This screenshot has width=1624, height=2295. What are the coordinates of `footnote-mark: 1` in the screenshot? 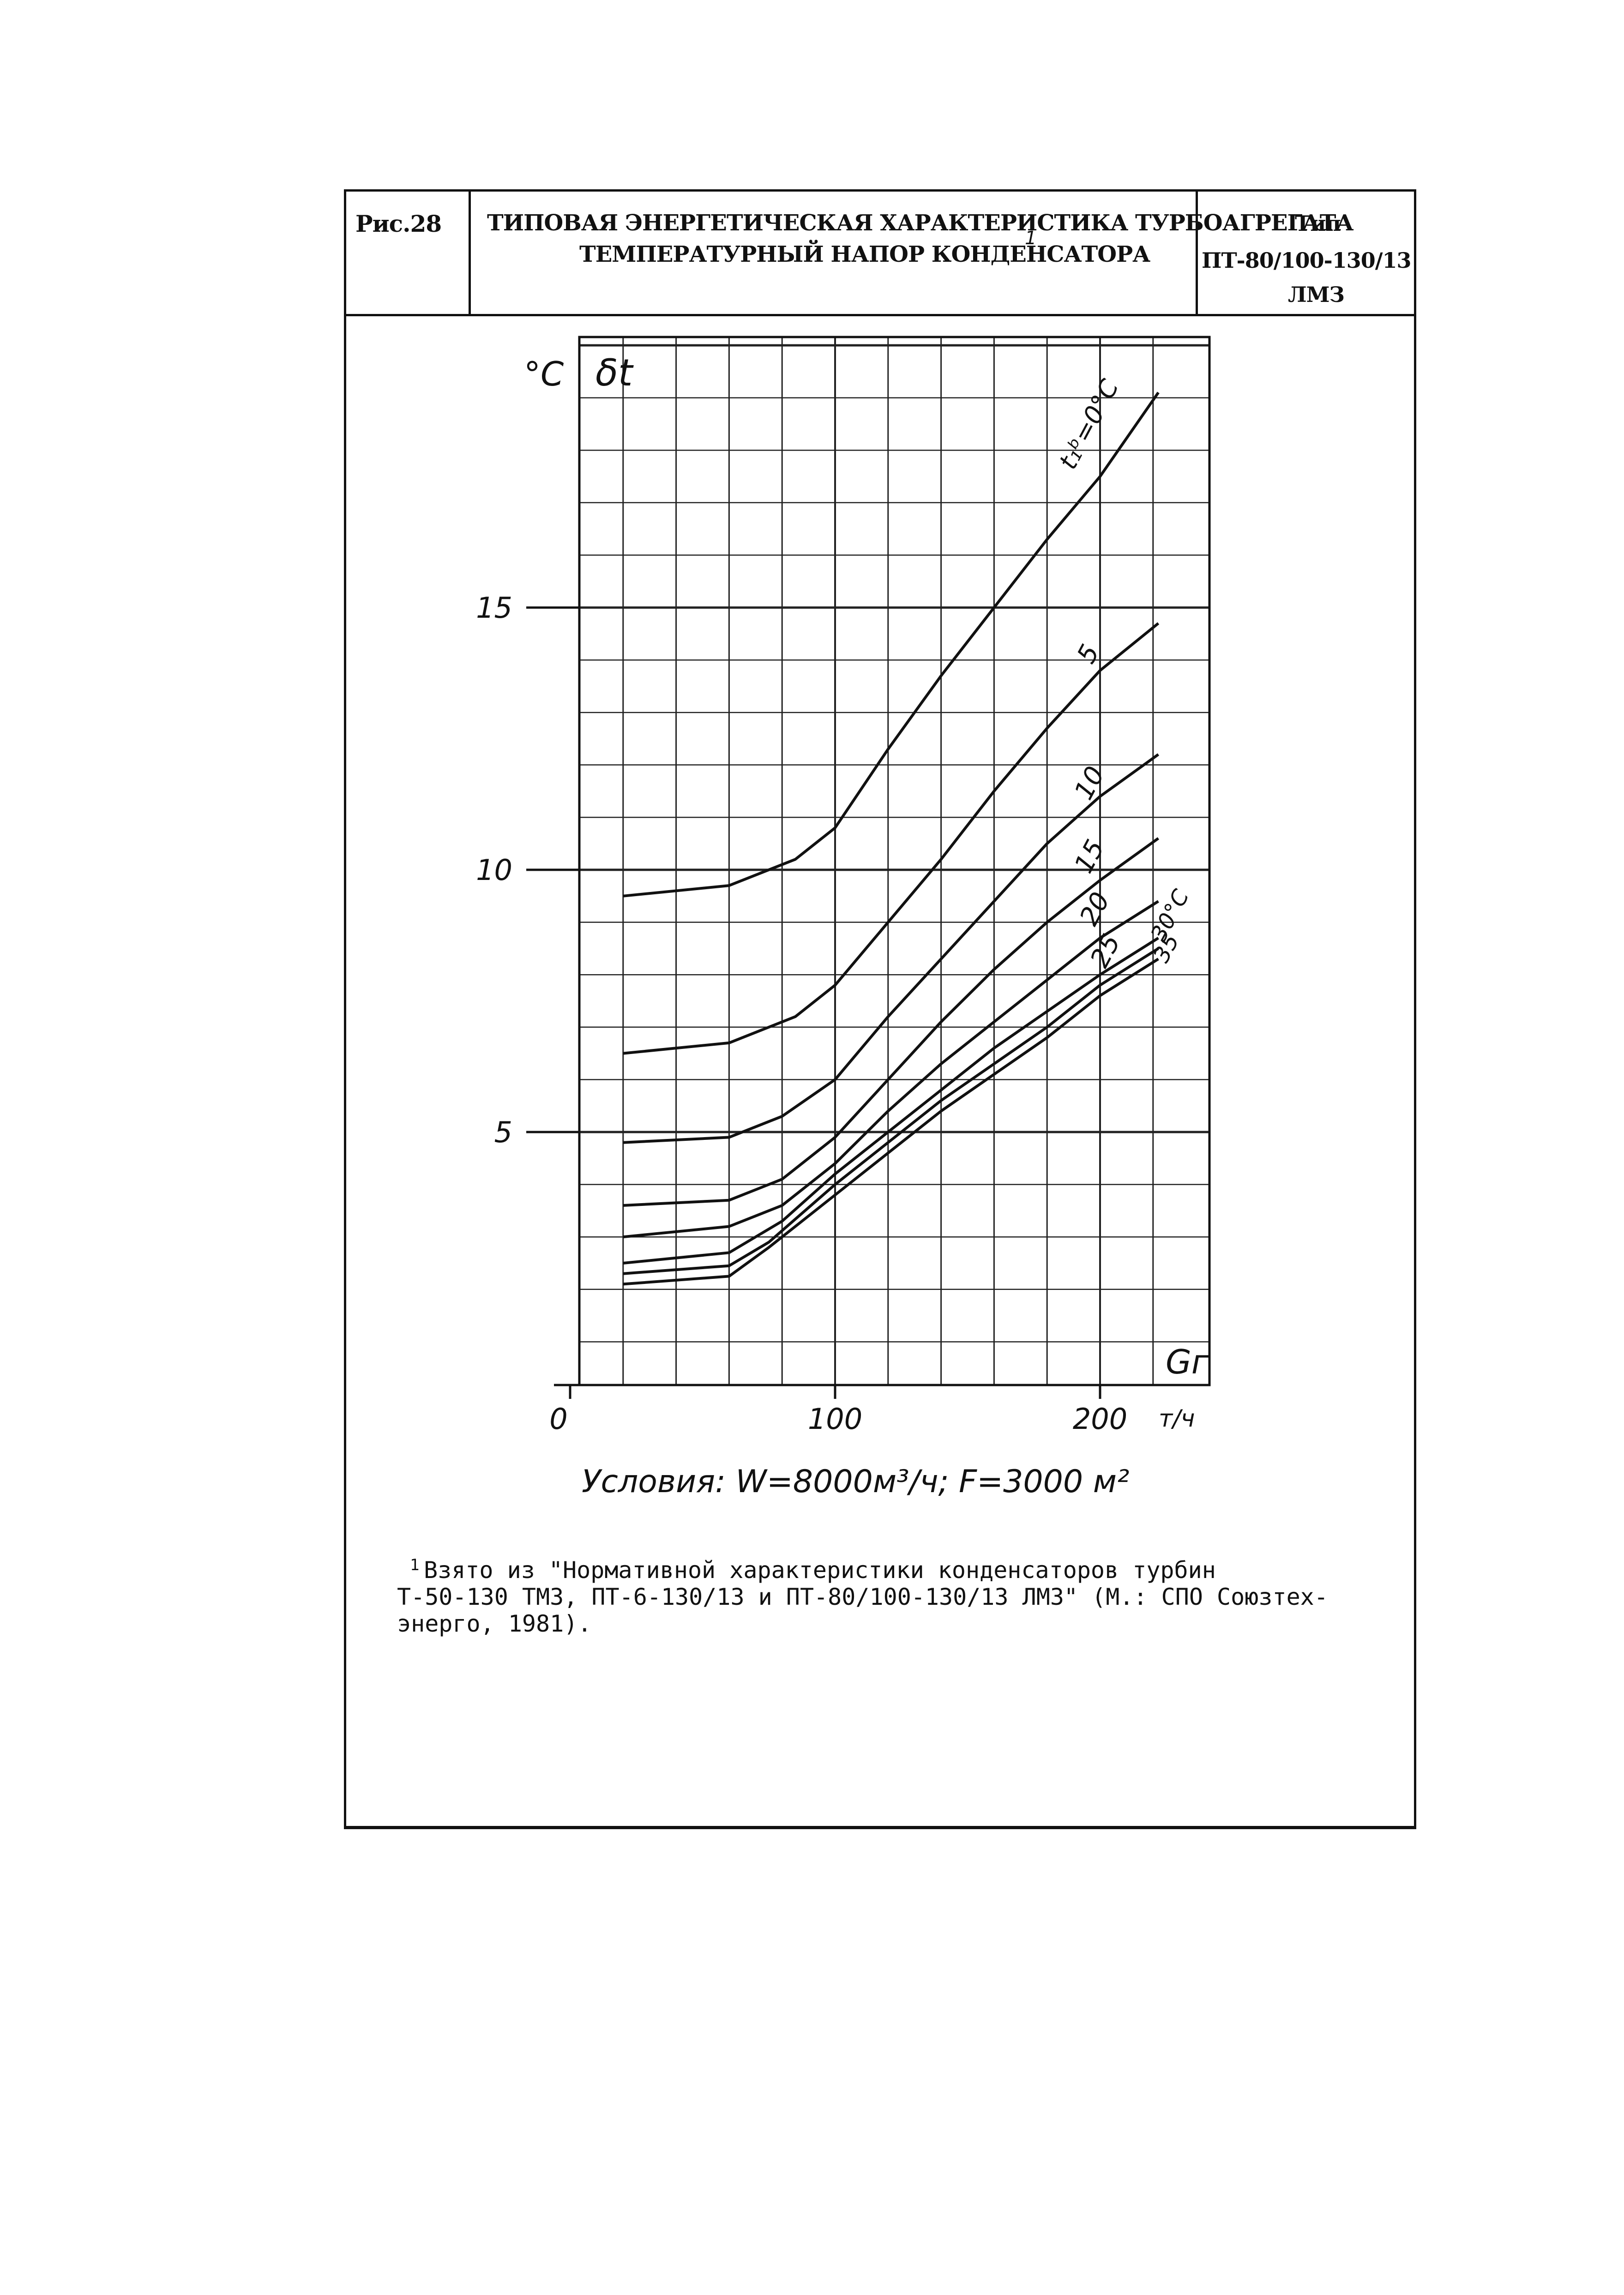 It's located at (415, 1565).